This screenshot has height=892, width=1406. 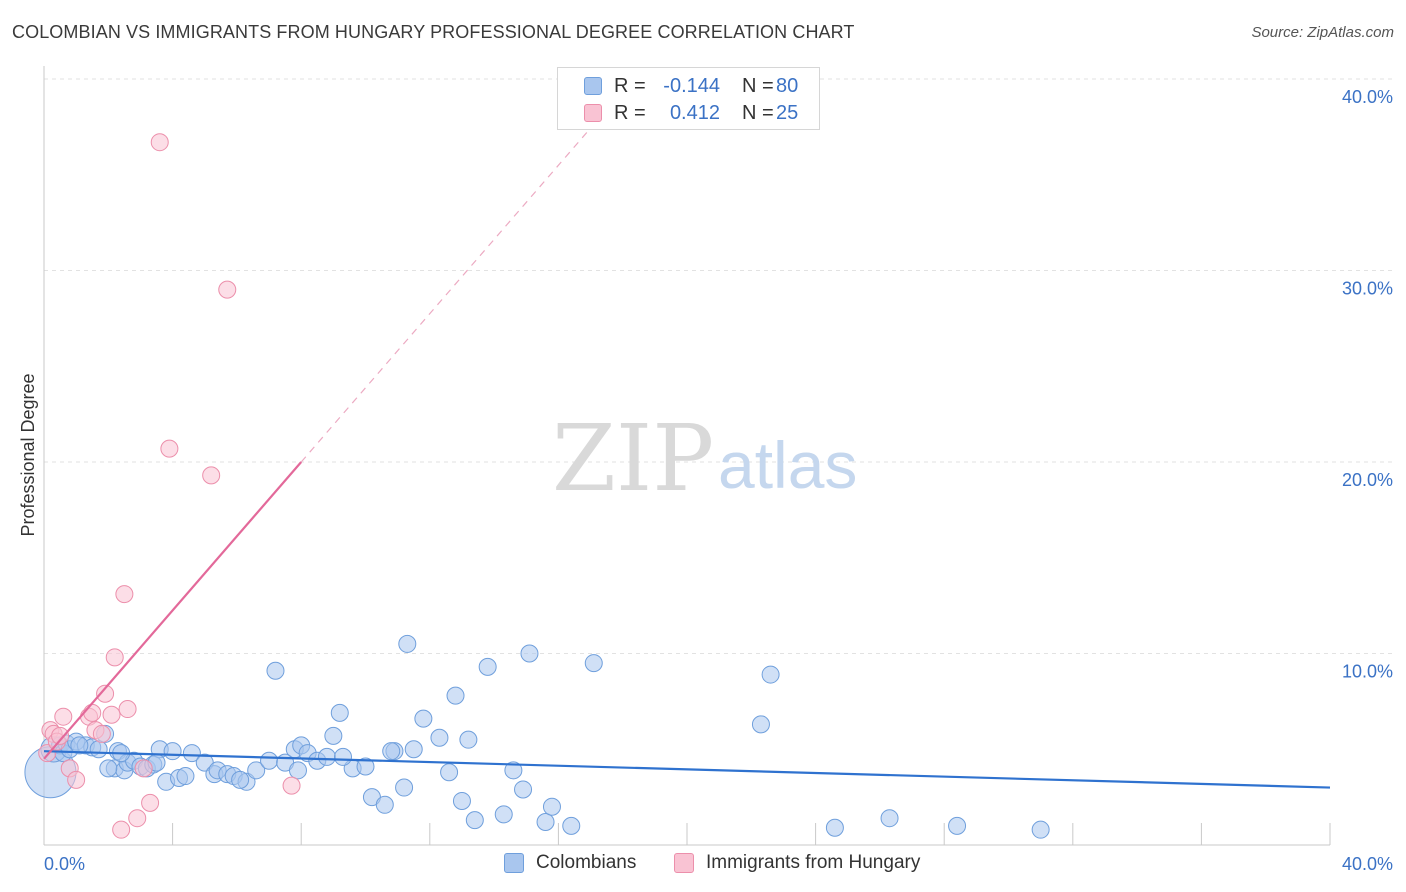 I want to click on watermark-zip: ZIP, so click(x=633, y=458).